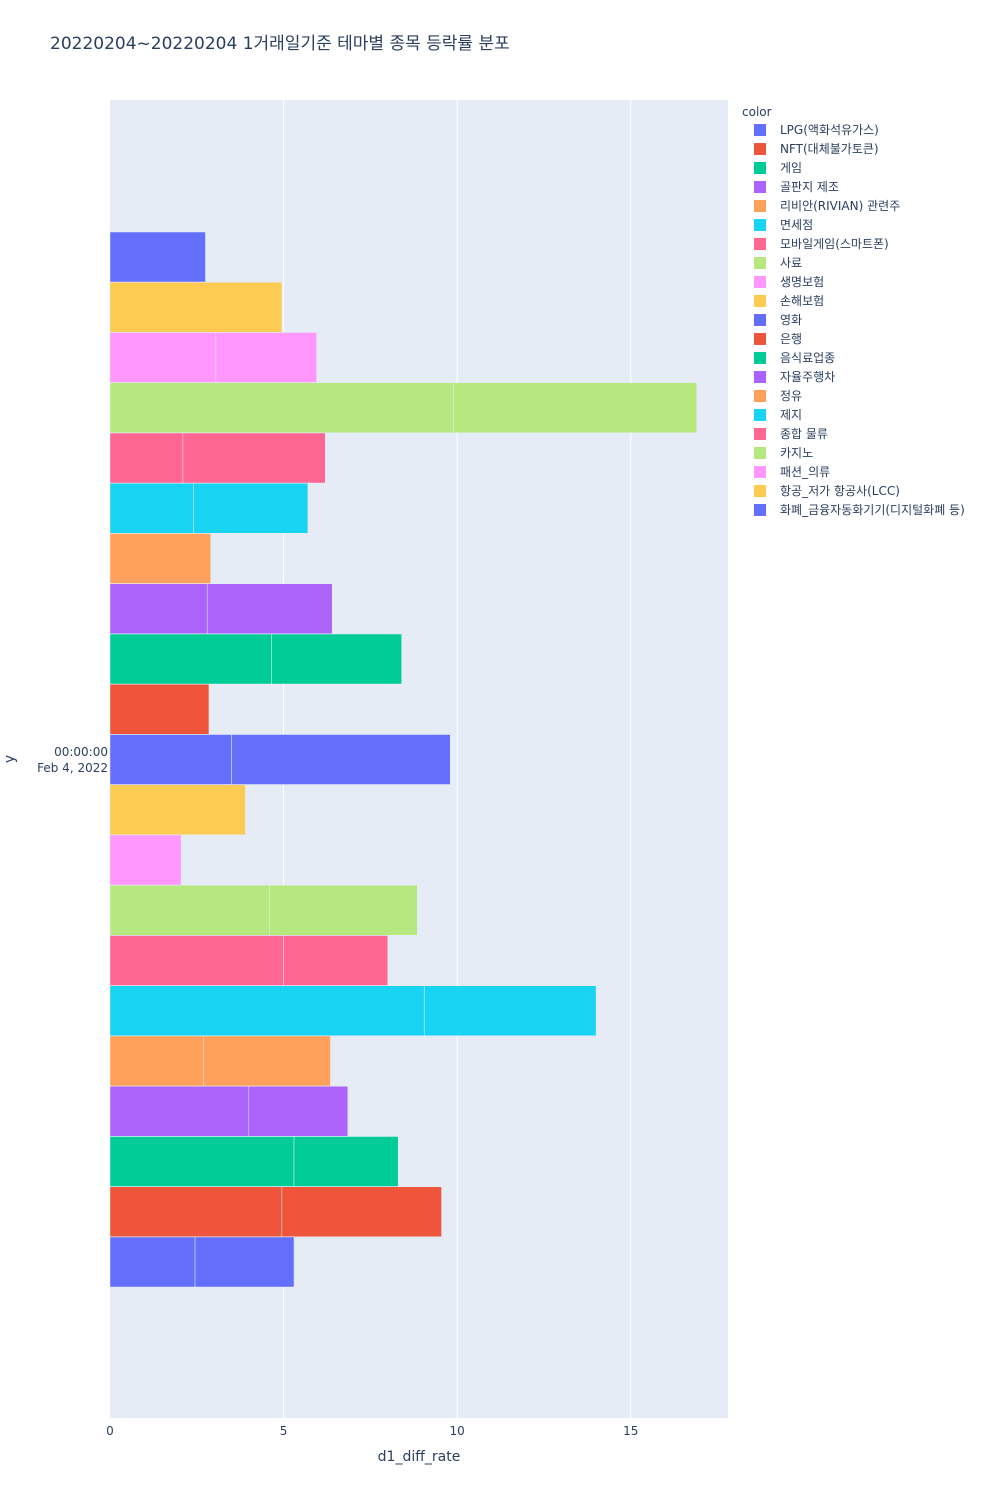  Describe the element at coordinates (10, 759) in the screenshot. I see `y-axis-title: y` at that location.